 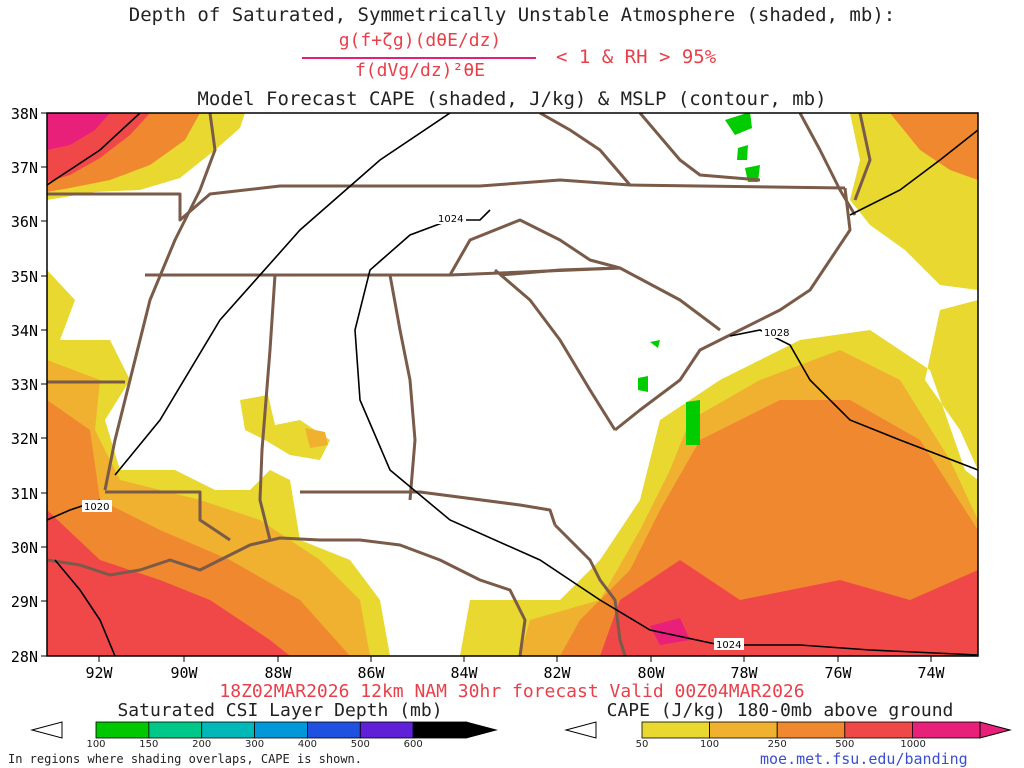 I want to click on cape-shade-atlantic-pink, so click(x=670, y=631).